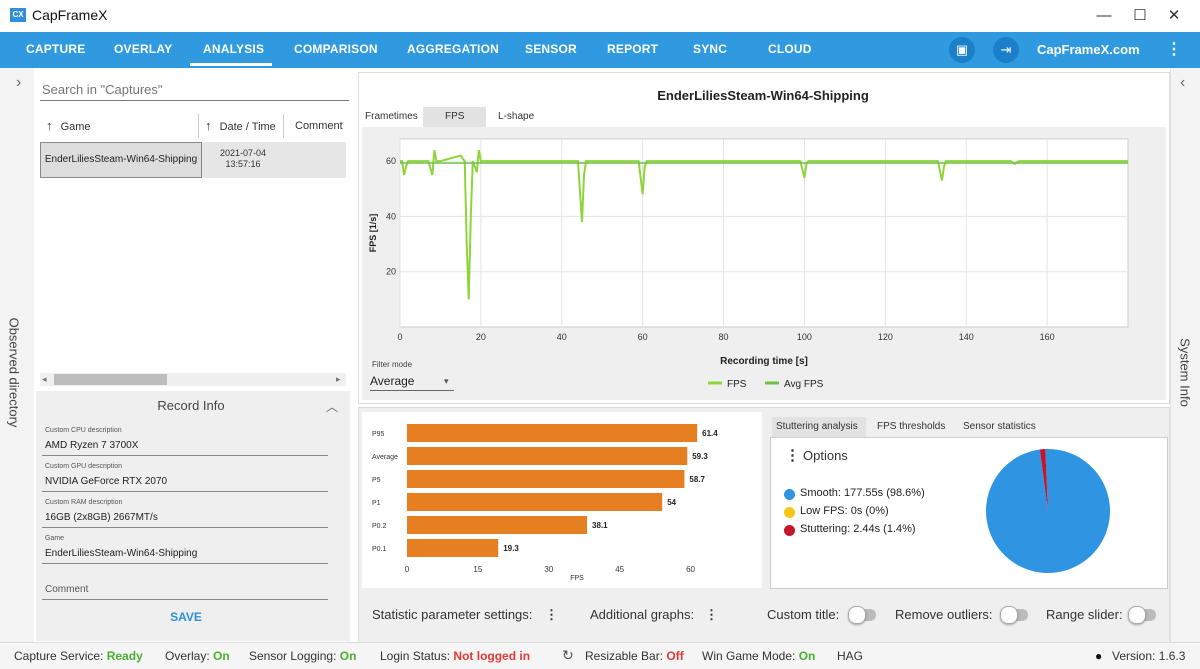 Image resolution: width=1200 pixels, height=669 pixels. What do you see at coordinates (379, 526) in the screenshot?
I see `bar-category-label: P0.2` at bounding box center [379, 526].